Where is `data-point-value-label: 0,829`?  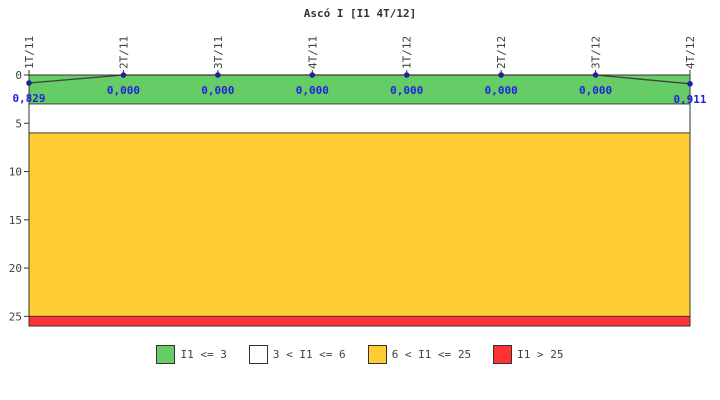
data-point-value-label: 0,829 is located at coordinates (28, 98).